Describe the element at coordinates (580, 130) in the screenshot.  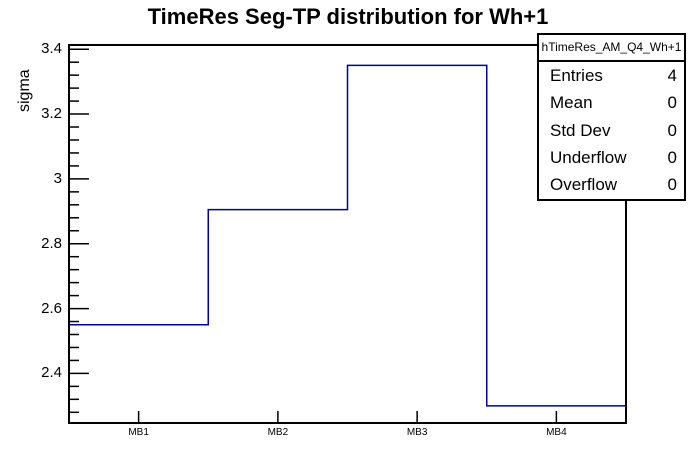
I see `stats-row-label: Std Dev` at that location.